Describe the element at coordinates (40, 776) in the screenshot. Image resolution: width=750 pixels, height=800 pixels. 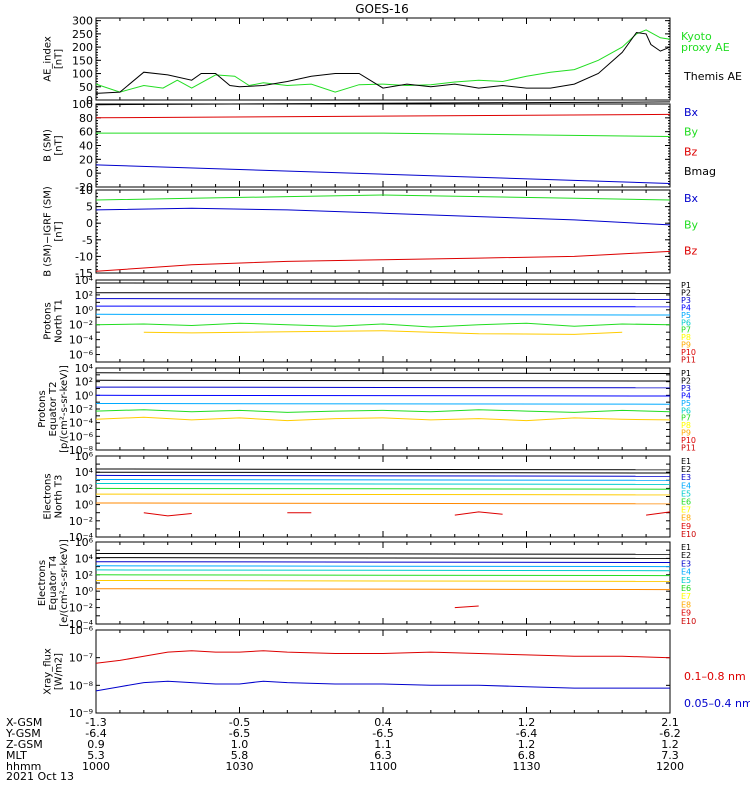
I see `date-label: 2021 Oct 13` at that location.